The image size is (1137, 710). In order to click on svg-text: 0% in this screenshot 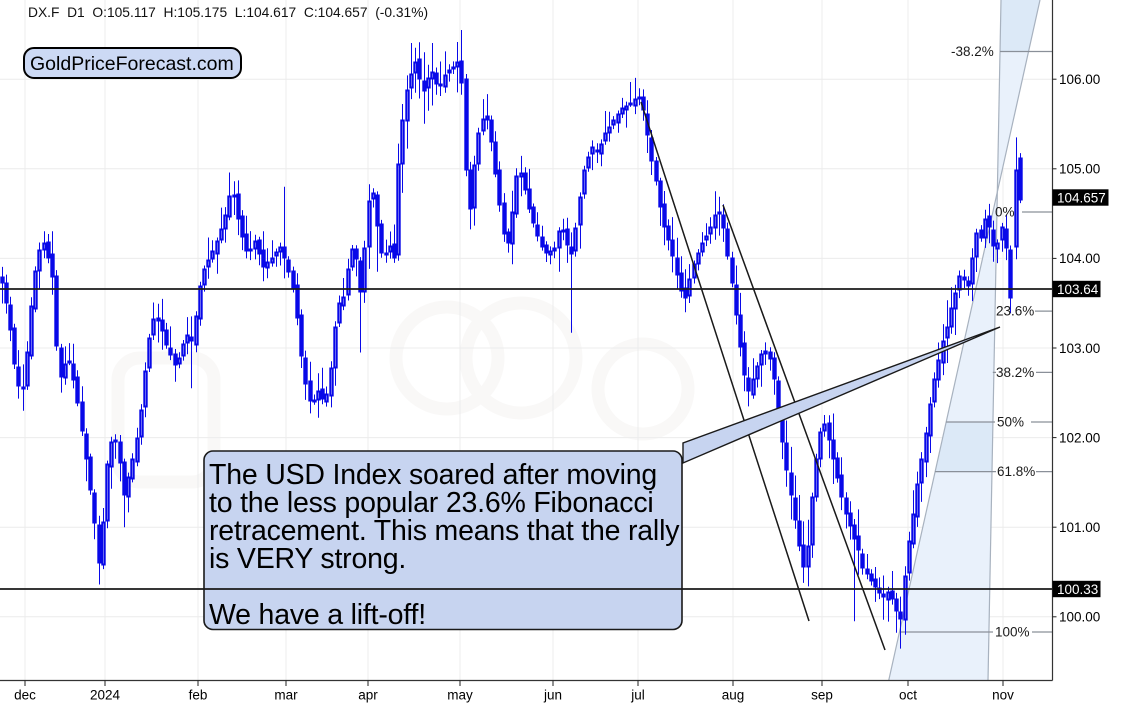, I will do `click(1005, 212)`.